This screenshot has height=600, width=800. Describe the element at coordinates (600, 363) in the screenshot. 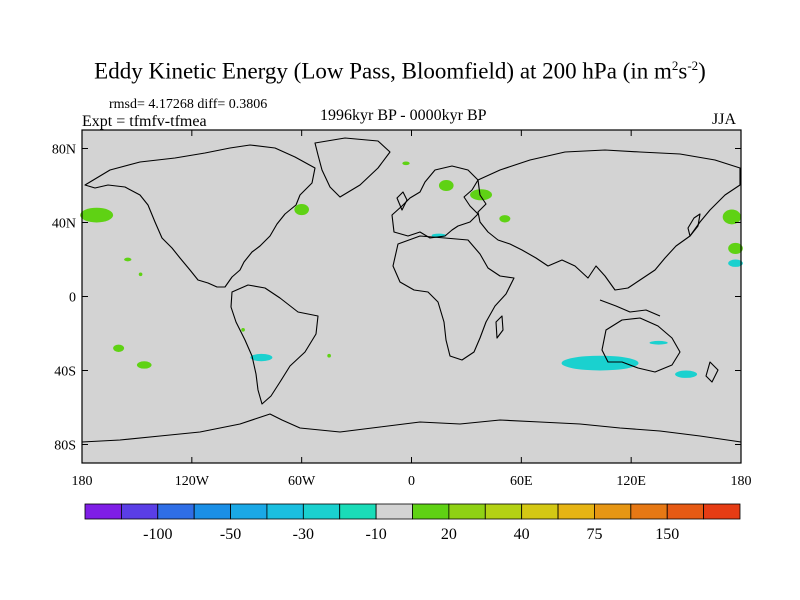

I see `anomaly-indian-ocean-cyan` at that location.